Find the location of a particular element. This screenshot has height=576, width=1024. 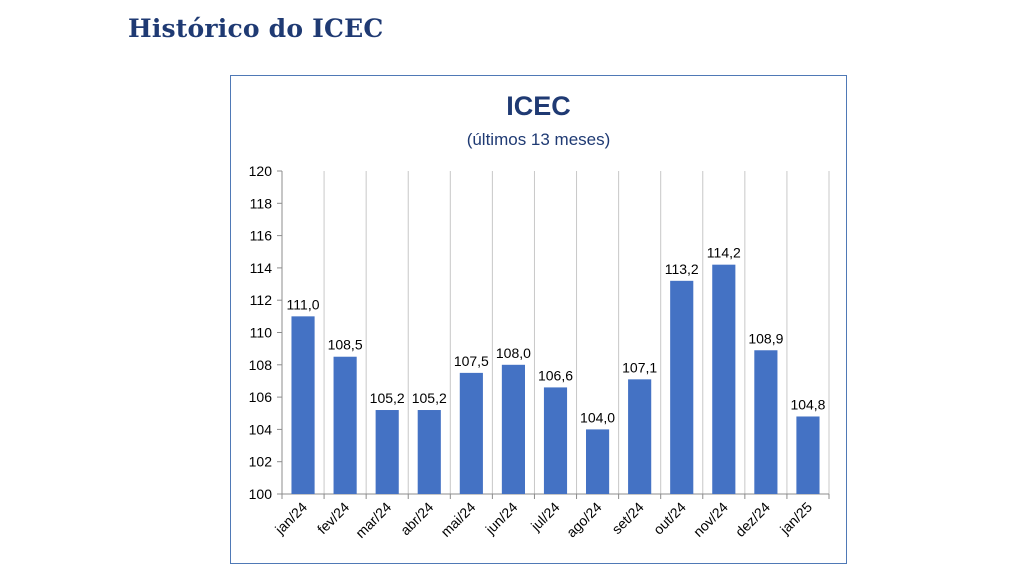

y-tick-label: 106 is located at coordinates (261, 397).